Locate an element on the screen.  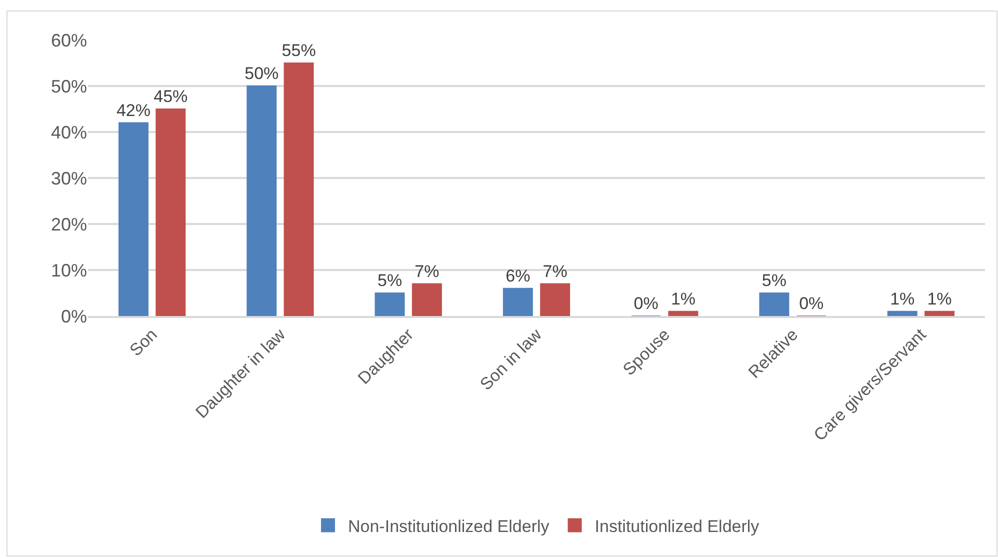
y-tick-label: 20% is located at coordinates (68, 224).